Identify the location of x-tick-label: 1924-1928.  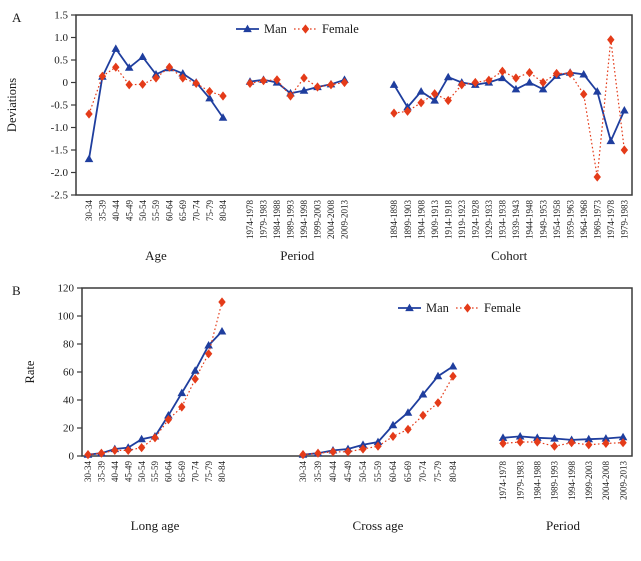
(476, 219).